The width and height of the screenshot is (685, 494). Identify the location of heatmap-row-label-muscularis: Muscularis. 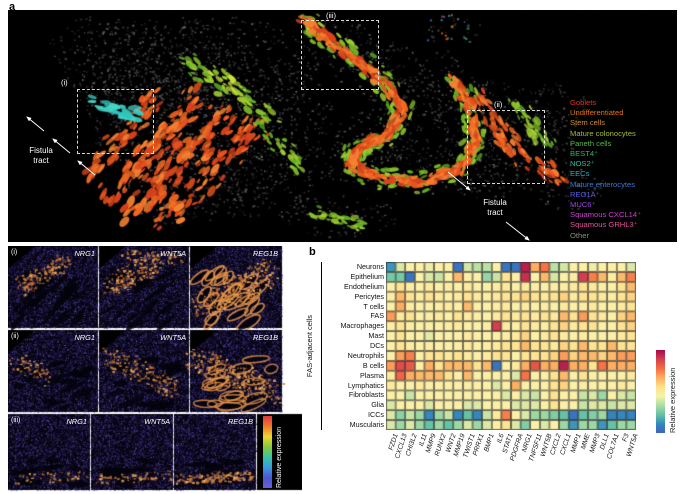
(366, 425).